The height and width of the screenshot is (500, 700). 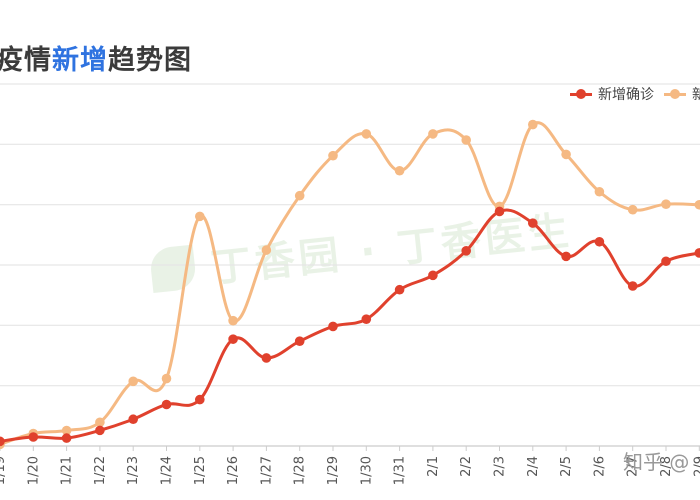 I want to click on x-tick-label: 1/27, so click(x=266, y=470).